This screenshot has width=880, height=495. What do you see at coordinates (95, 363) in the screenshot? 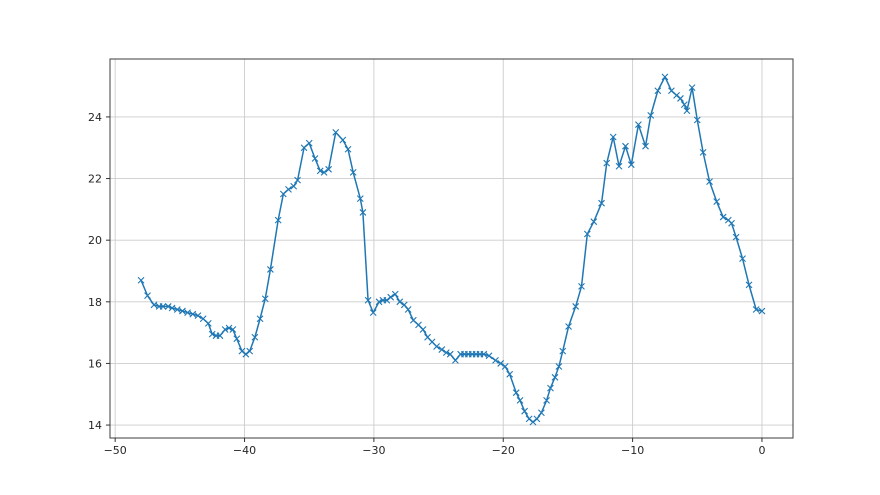
I see `y-tick-label: 16` at bounding box center [95, 363].